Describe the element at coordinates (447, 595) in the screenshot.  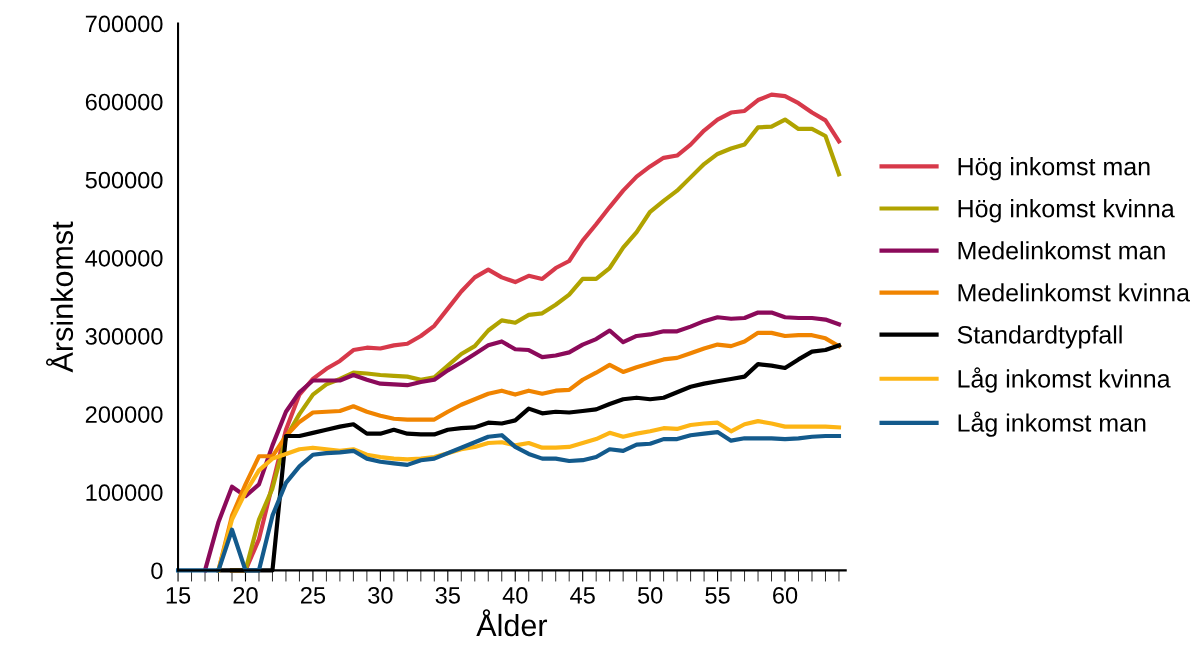
I see `x-tick-label: 35` at that location.